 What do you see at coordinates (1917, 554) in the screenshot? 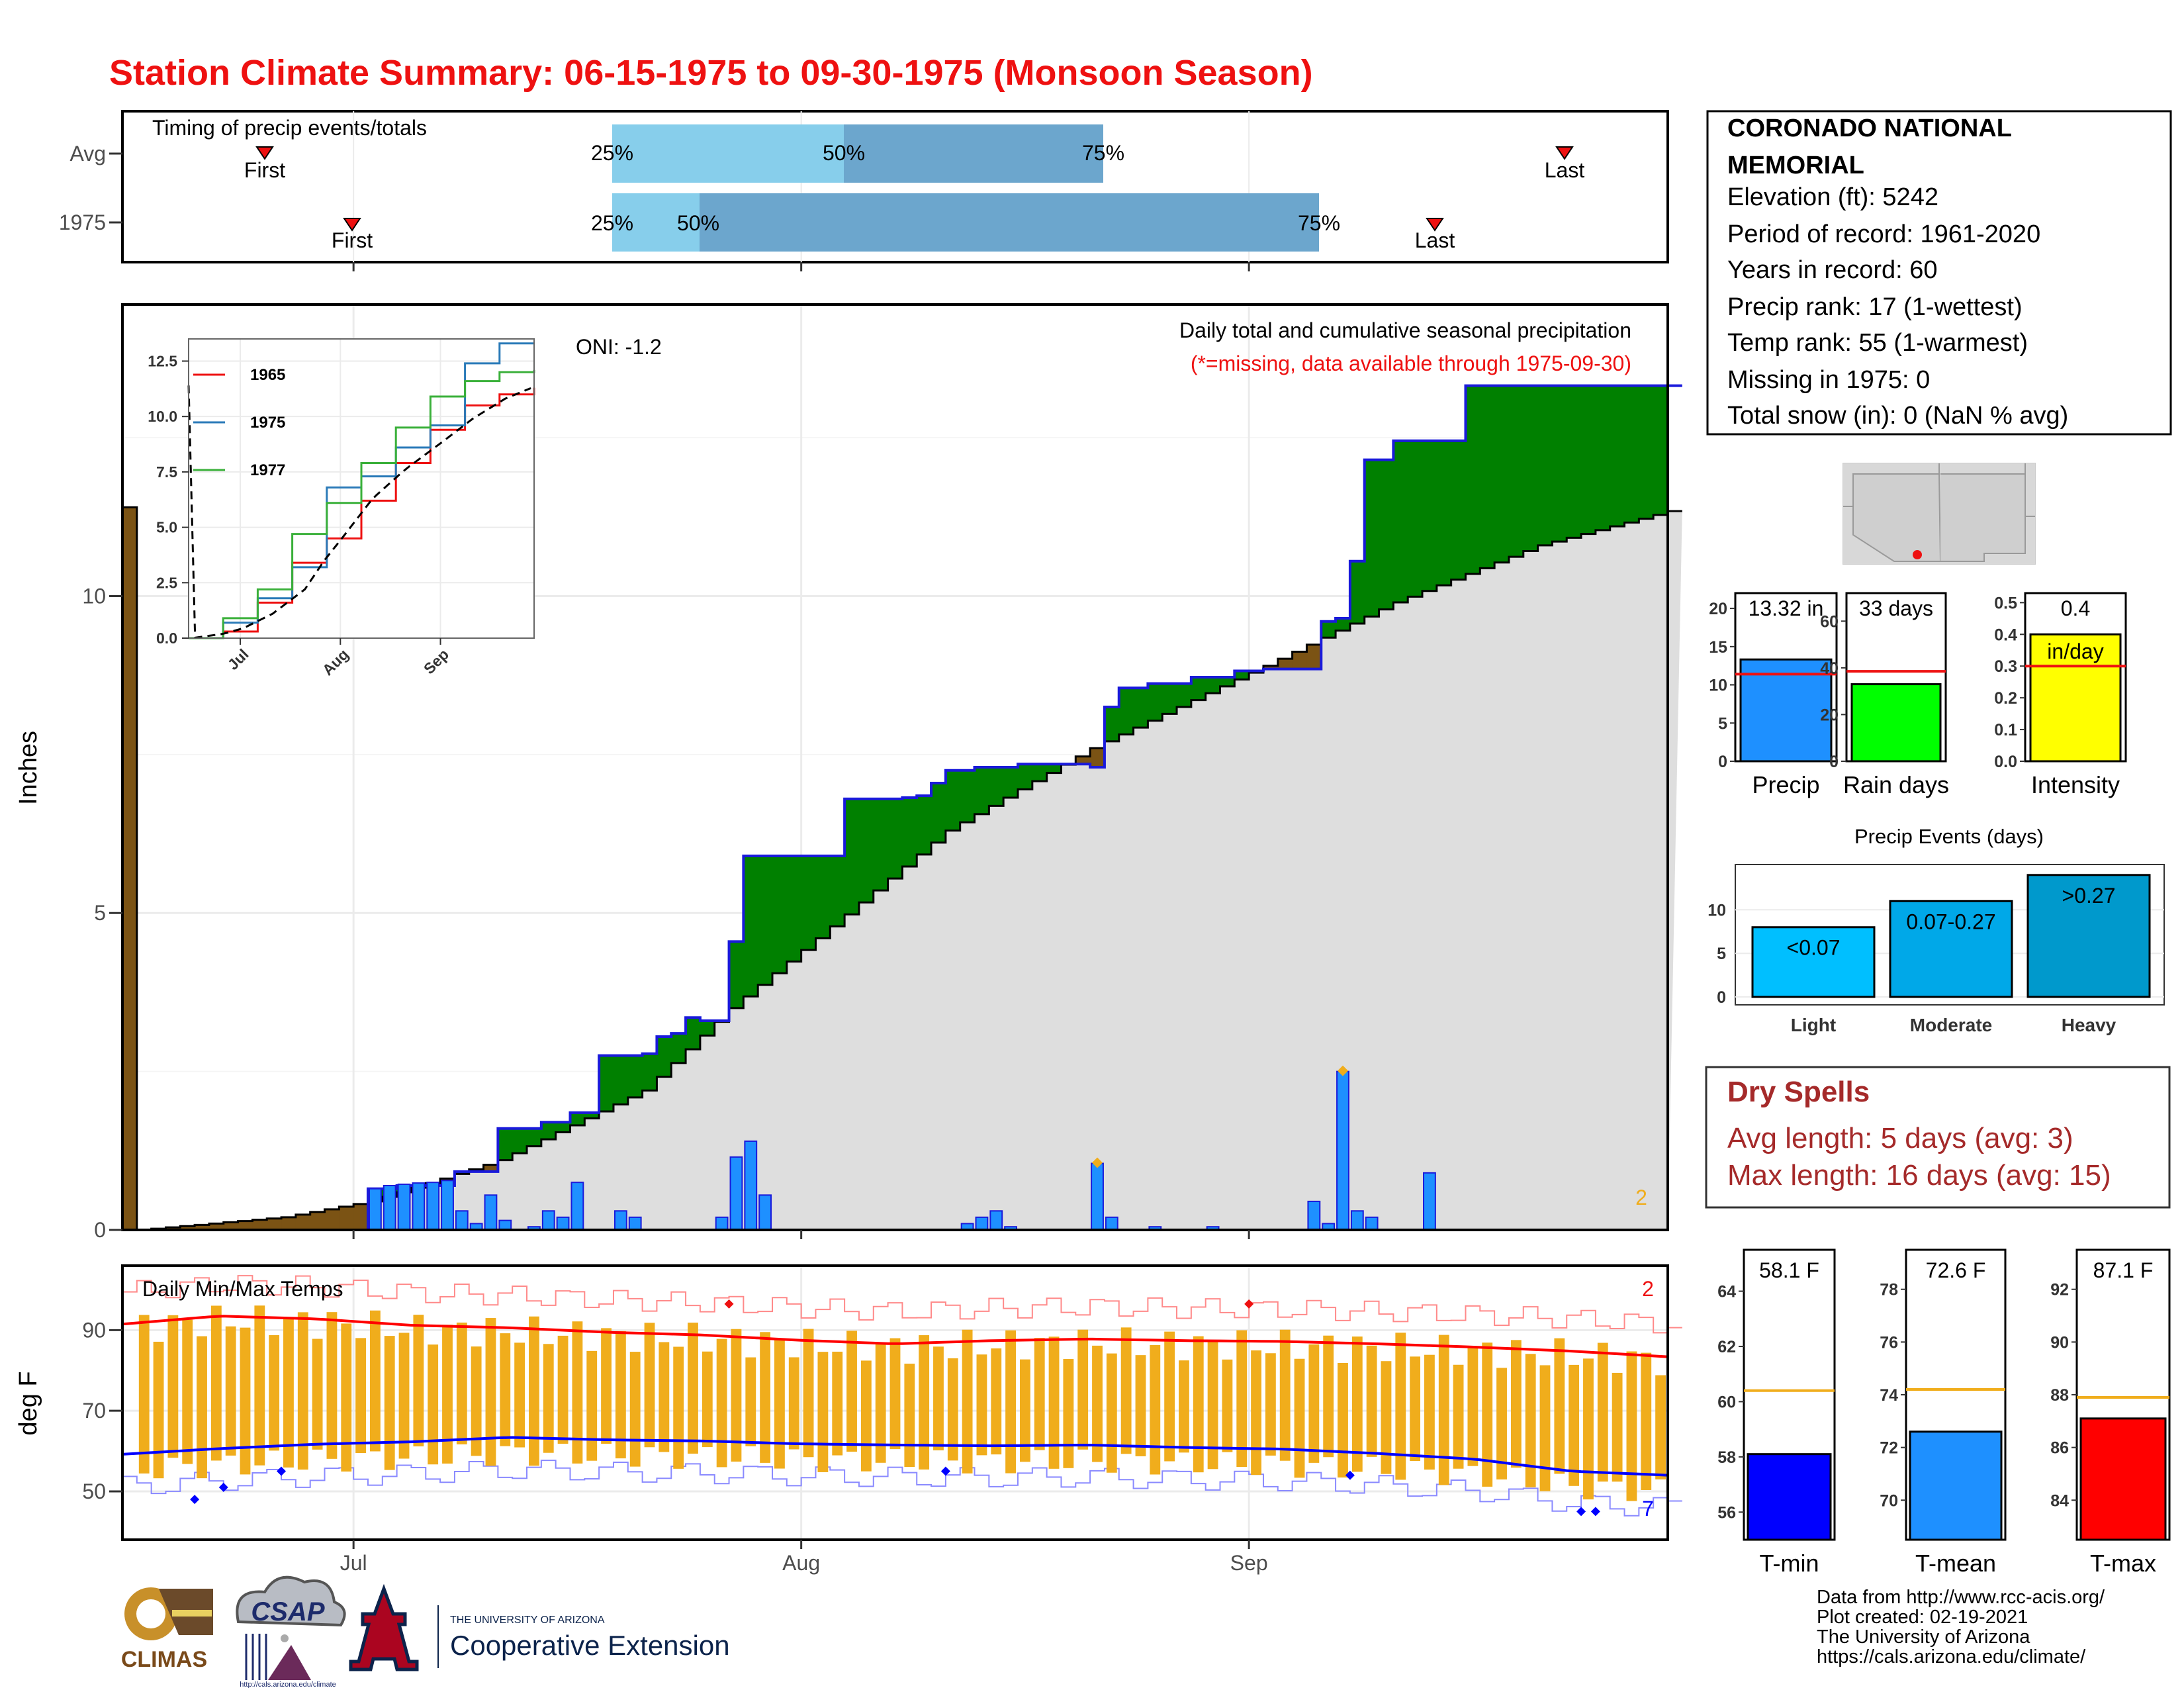
I see `station-location-marker` at bounding box center [1917, 554].